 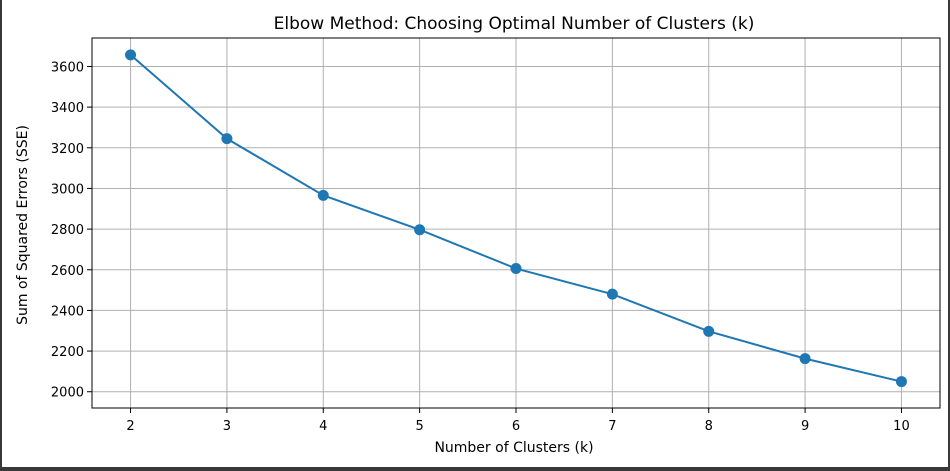 What do you see at coordinates (516, 426) in the screenshot?
I see `x-tick-label: 6` at bounding box center [516, 426].